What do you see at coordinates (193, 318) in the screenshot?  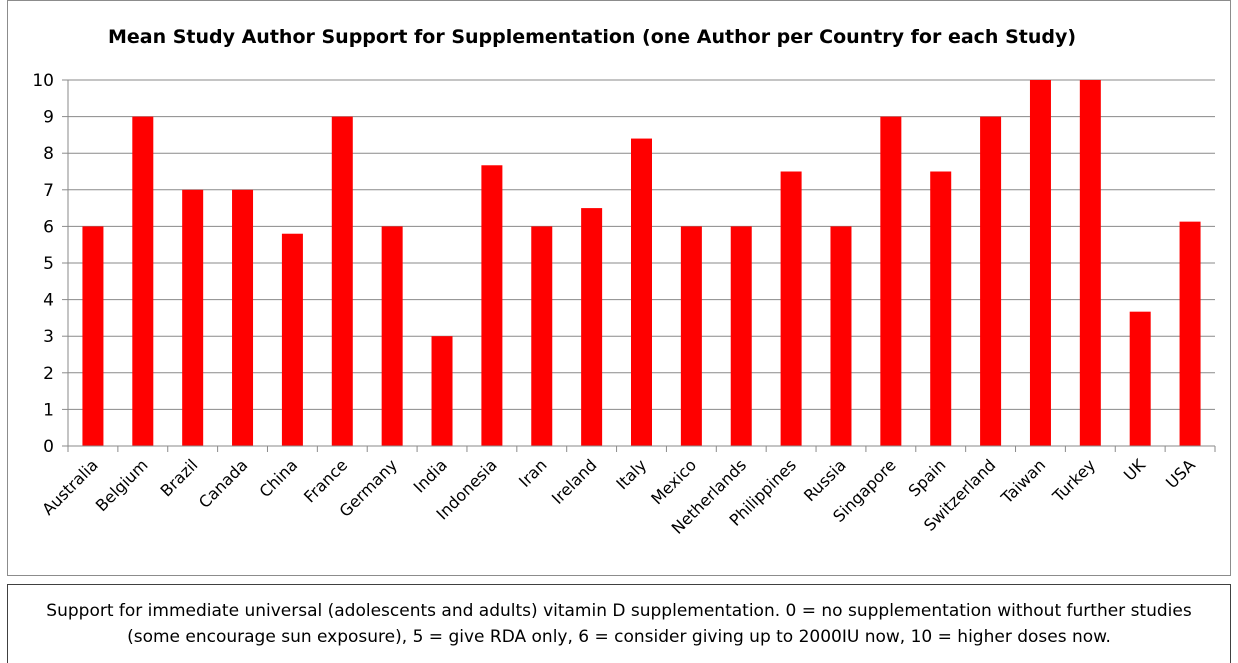 I see `bar-brazil` at bounding box center [193, 318].